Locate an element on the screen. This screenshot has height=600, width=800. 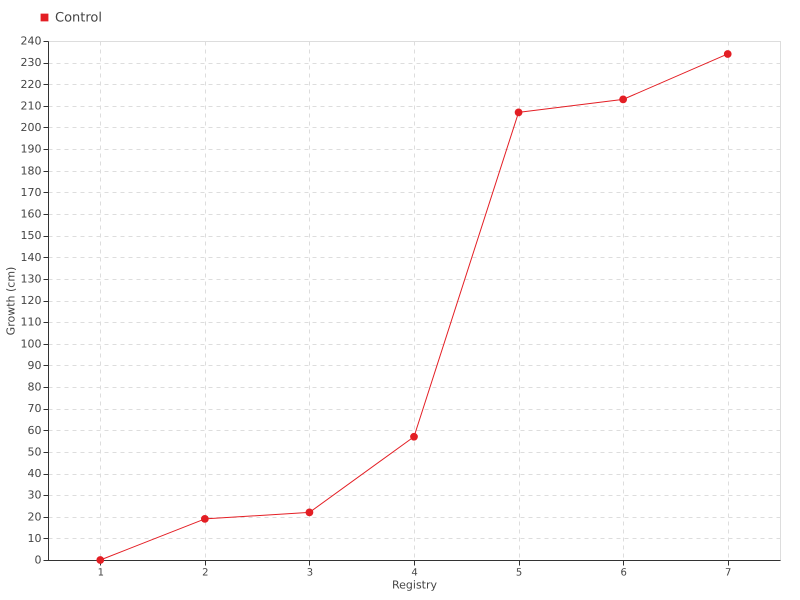
y-tick-label: 10 is located at coordinates (35, 538).